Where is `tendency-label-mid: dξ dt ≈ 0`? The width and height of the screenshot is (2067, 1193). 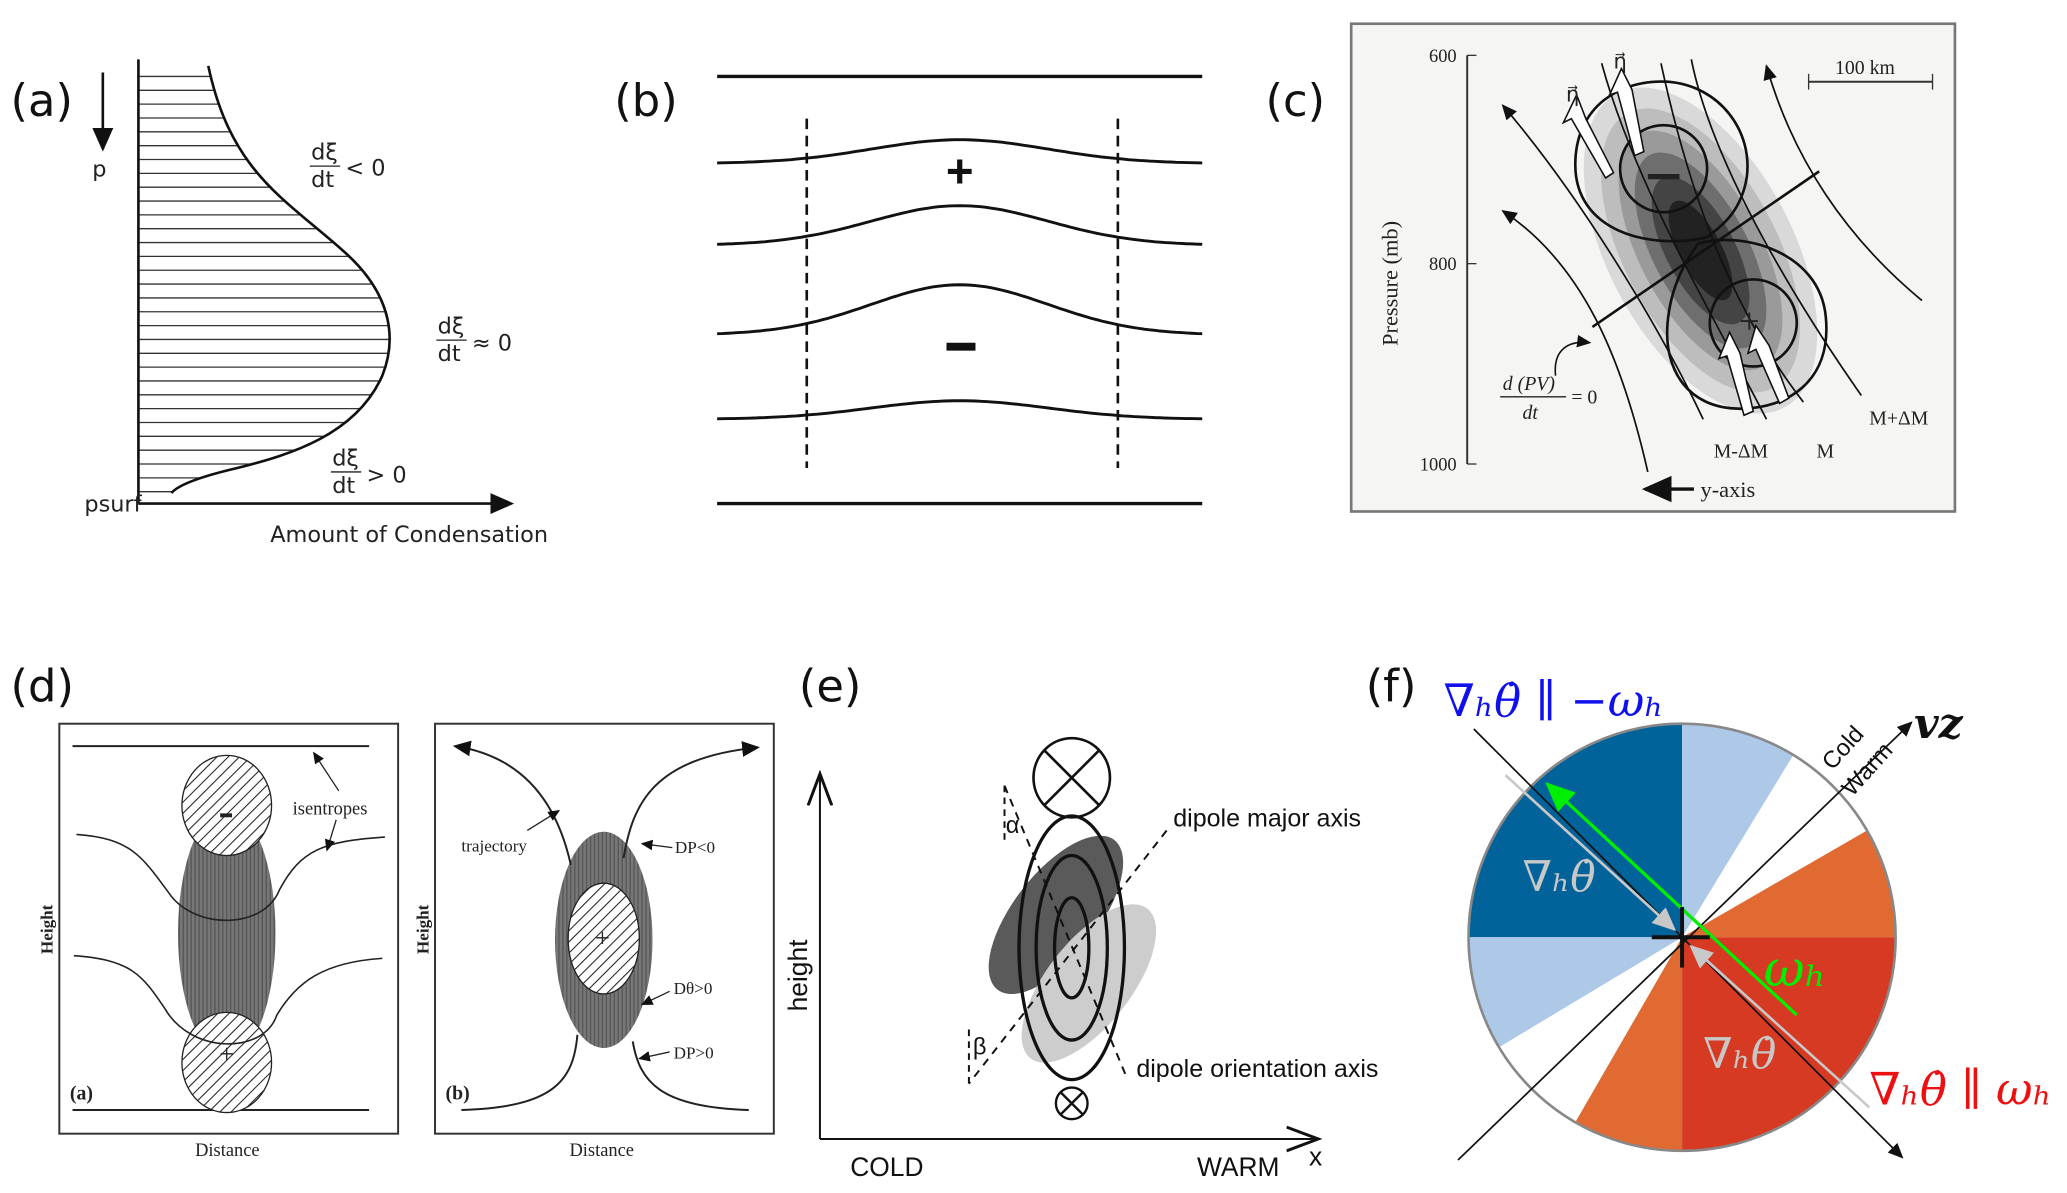 tendency-label-mid: dξ dt ≈ 0 is located at coordinates (474, 340).